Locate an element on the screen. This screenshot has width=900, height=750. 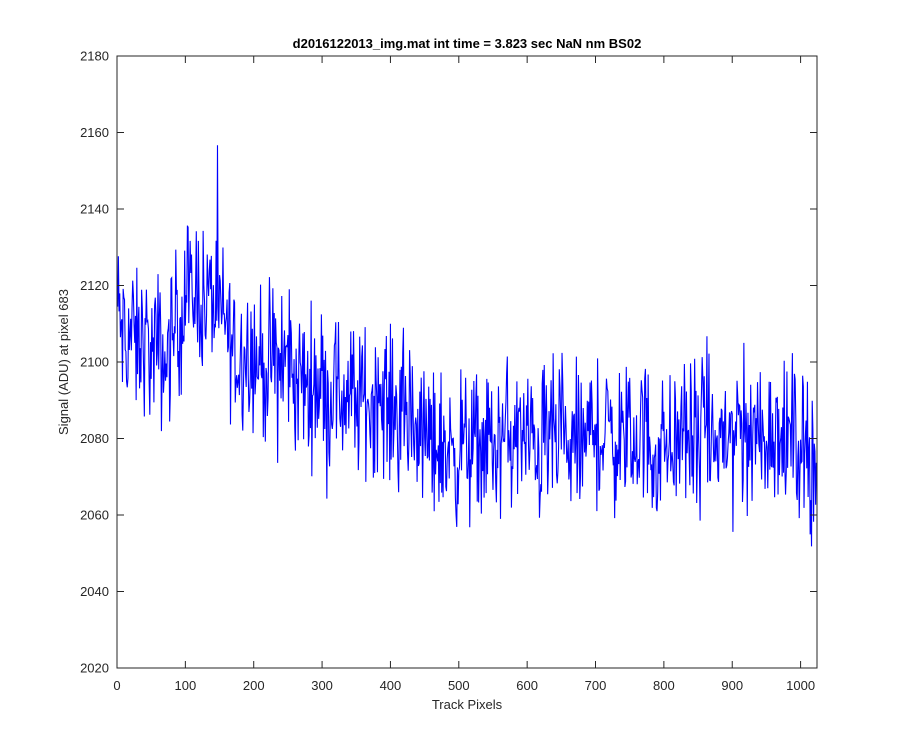
x-tick-label: 700 is located at coordinates (596, 685).